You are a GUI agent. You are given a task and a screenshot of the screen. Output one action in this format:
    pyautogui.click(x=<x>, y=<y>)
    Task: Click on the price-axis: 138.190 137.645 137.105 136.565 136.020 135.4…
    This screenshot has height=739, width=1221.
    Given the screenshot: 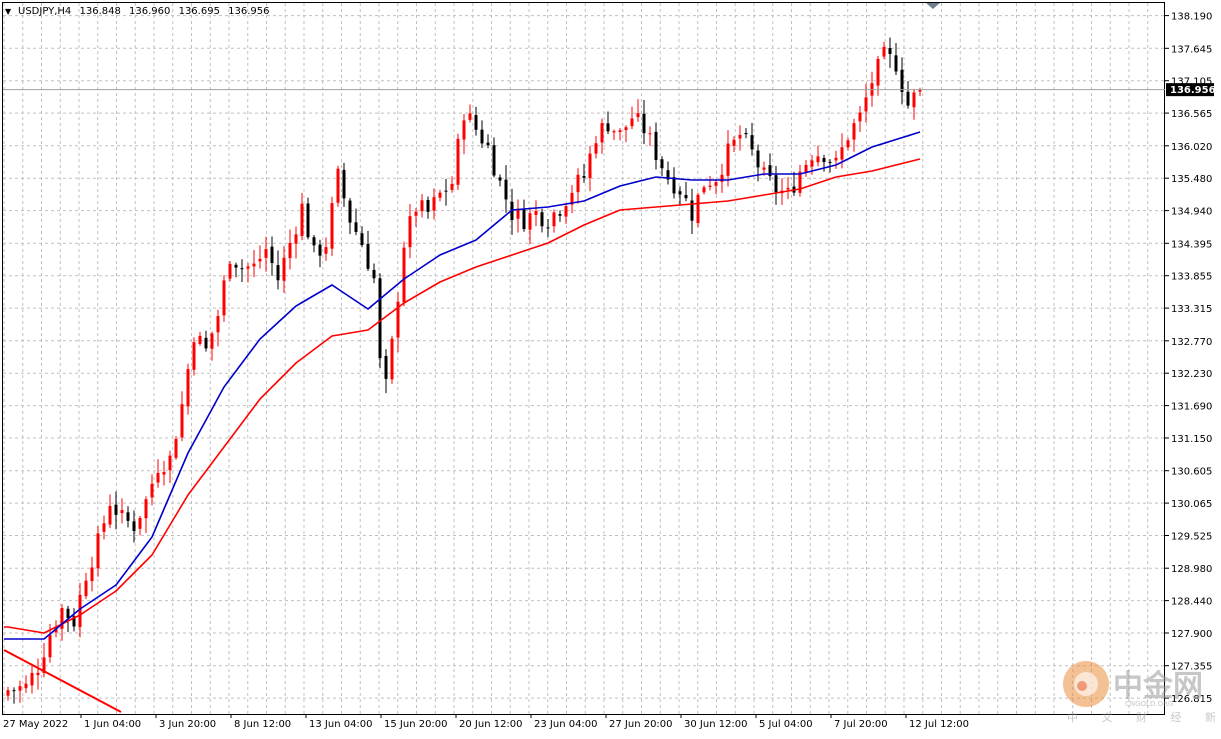 What is the action you would take?
    pyautogui.click(x=1188, y=358)
    